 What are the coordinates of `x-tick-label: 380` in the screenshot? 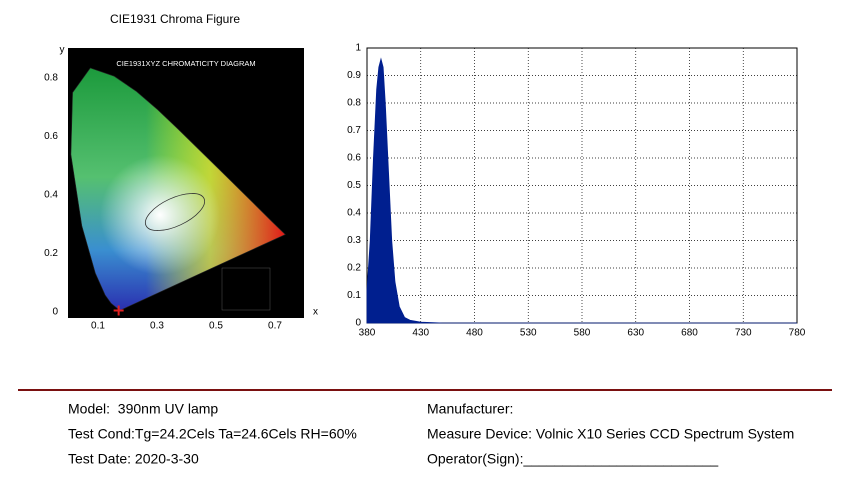 It's located at (367, 333).